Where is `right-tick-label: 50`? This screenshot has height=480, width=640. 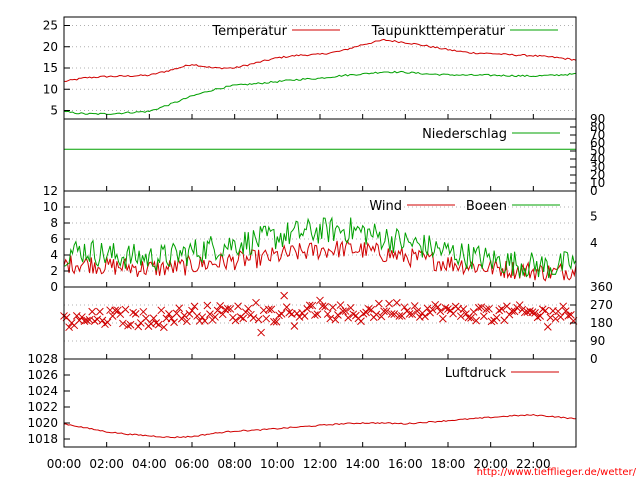 right-tick-label: 50 is located at coordinates (597, 151).